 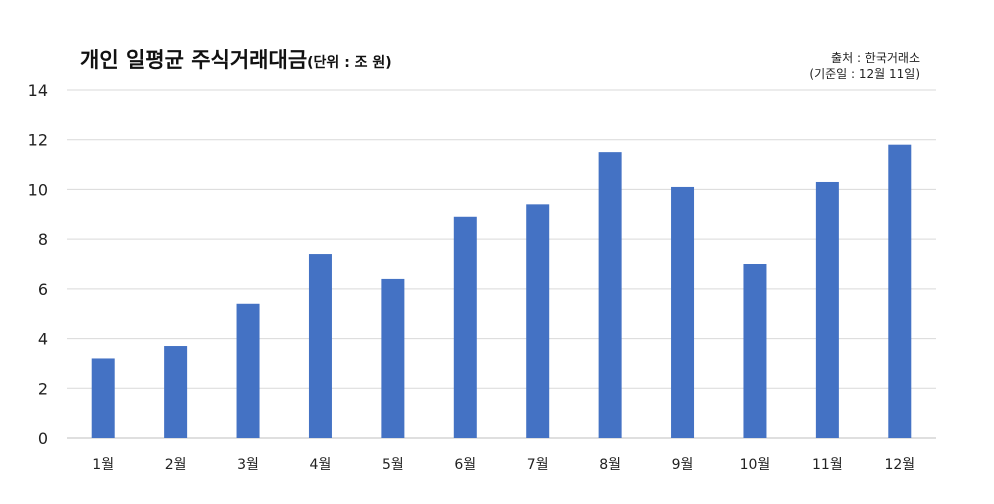 I want to click on y-tick-label: 8, so click(x=43, y=239).